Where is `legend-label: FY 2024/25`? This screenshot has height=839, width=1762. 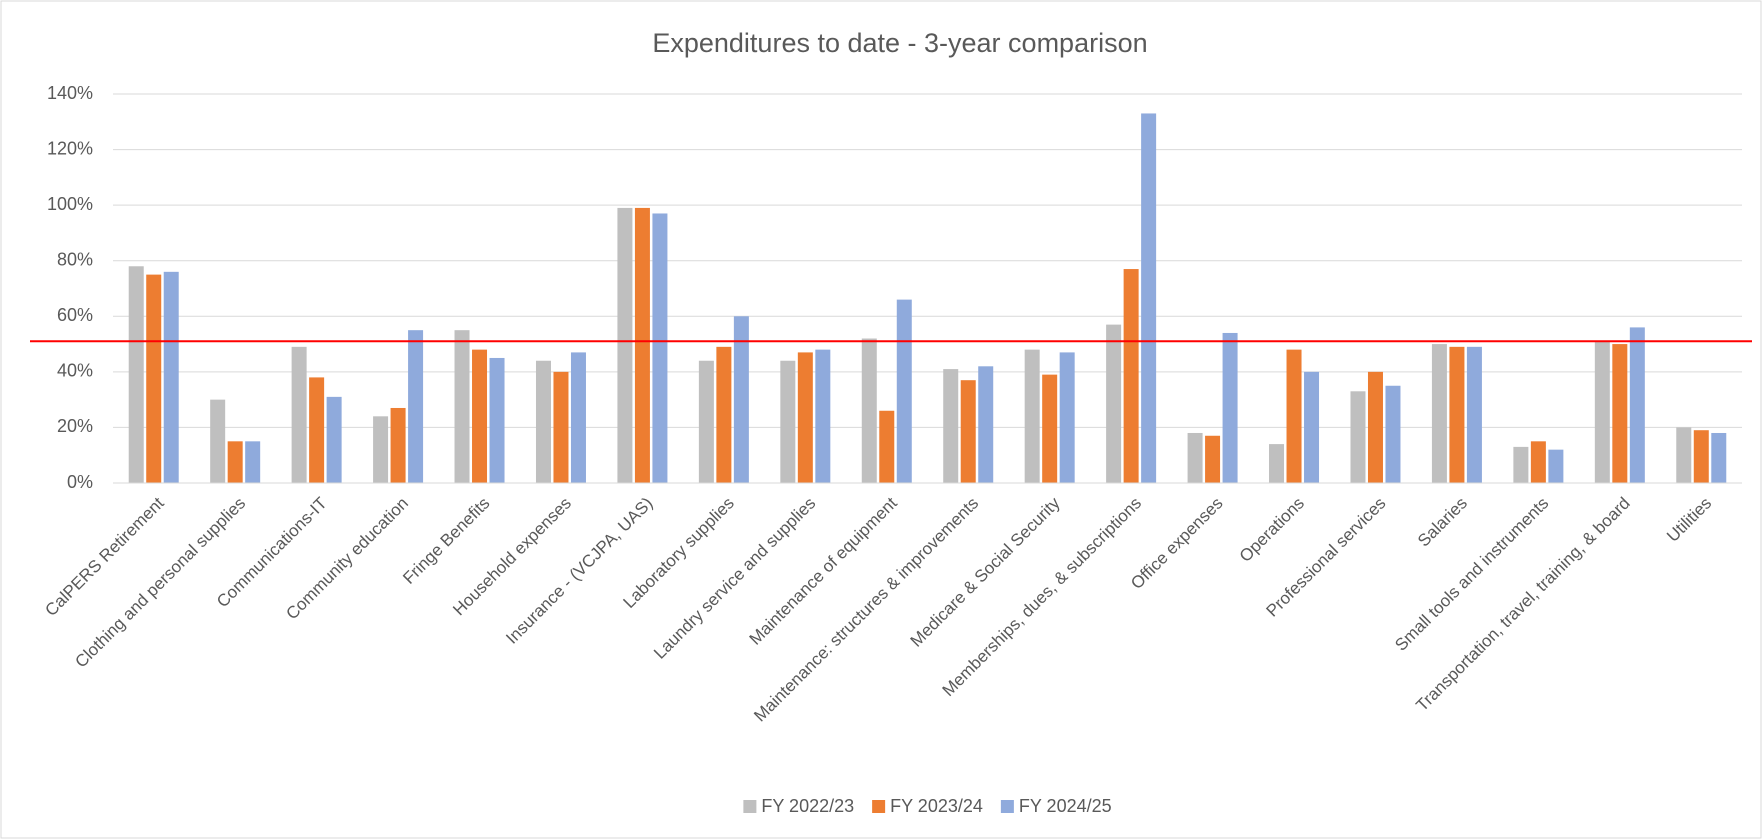 legend-label: FY 2024/25 is located at coordinates (1065, 806).